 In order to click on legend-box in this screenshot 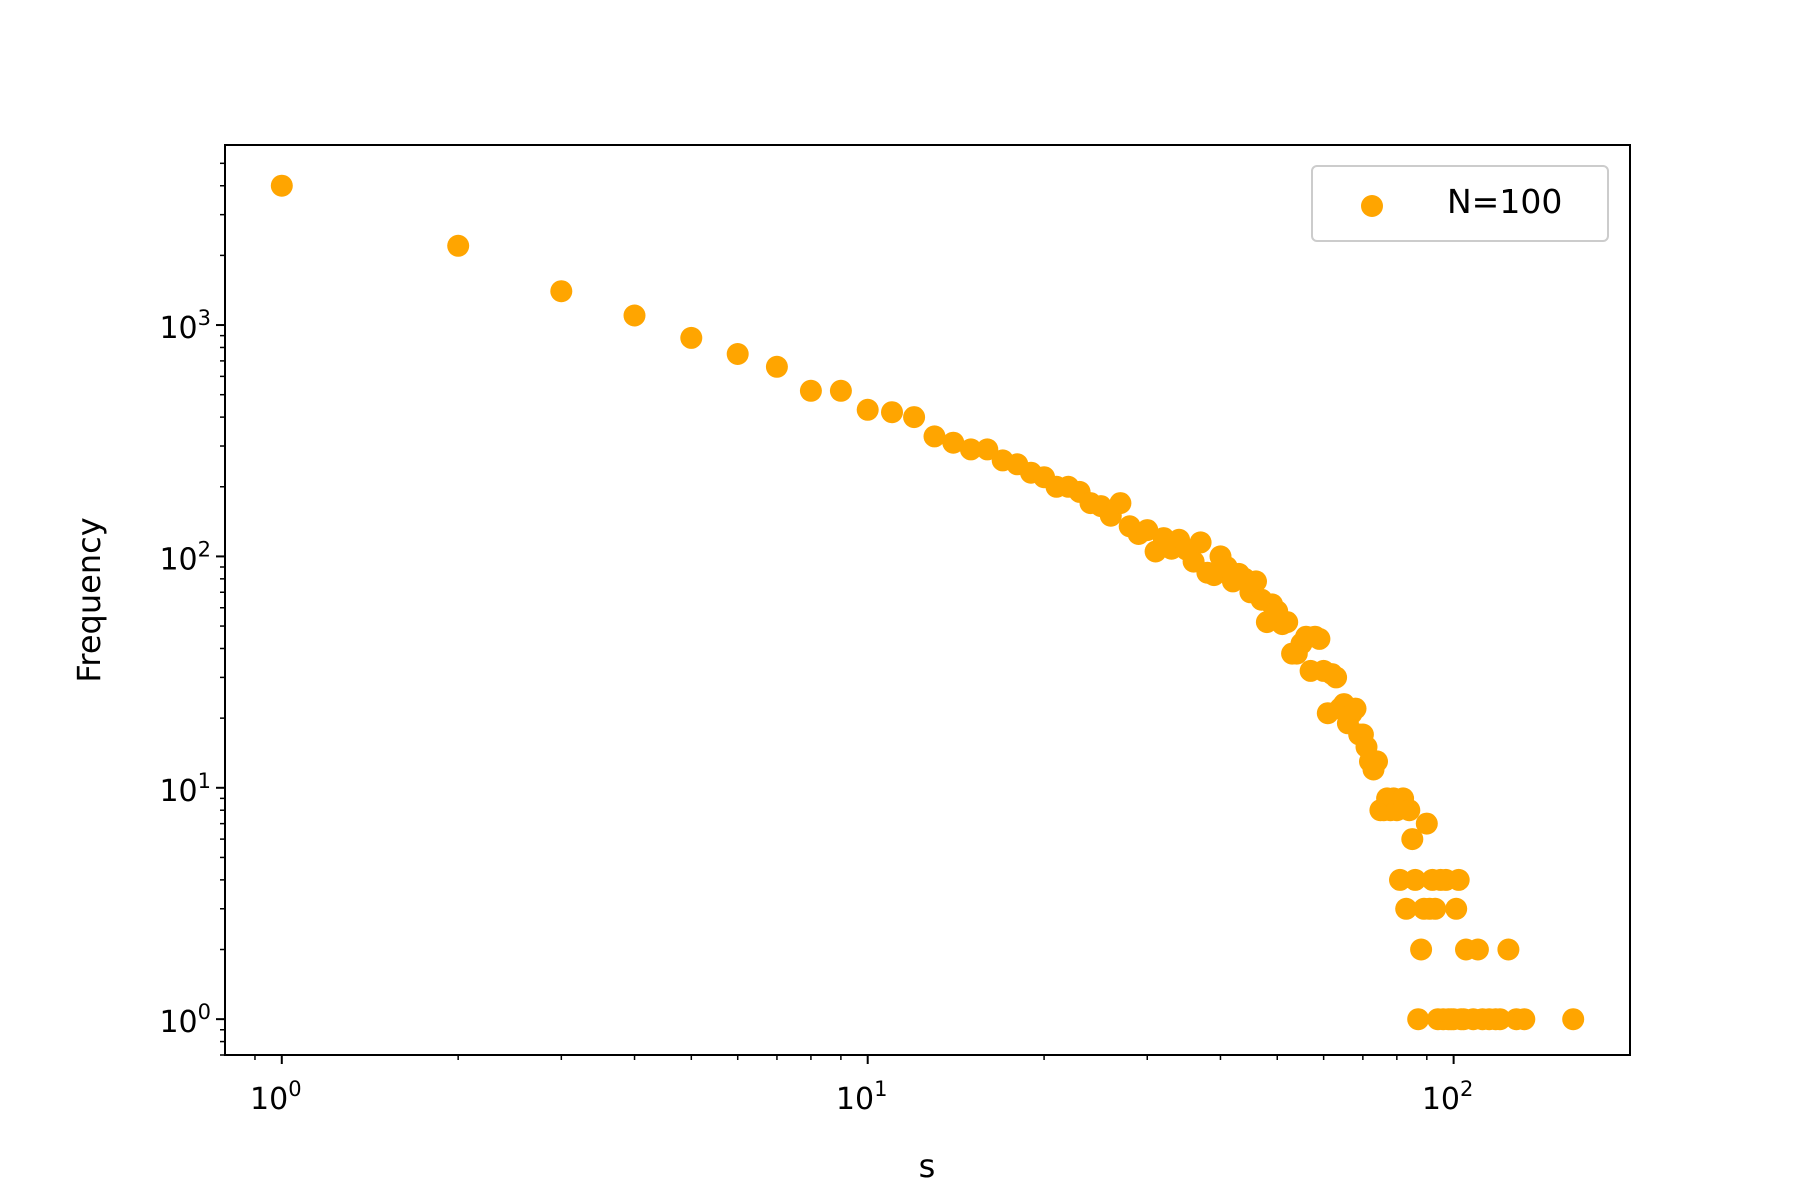, I will do `click(1460, 203)`.